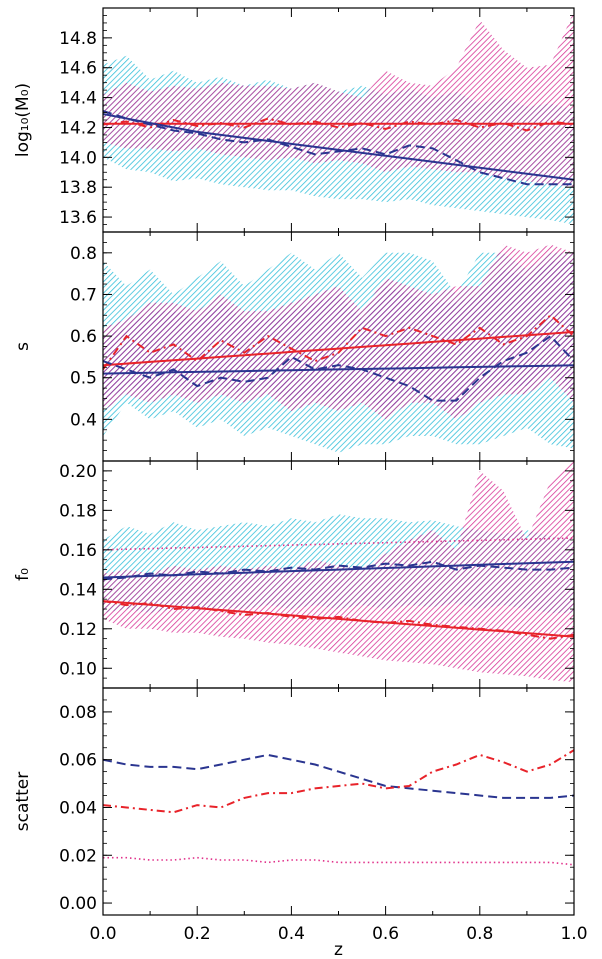 Image resolution: width=602 pixels, height=959 pixels. What do you see at coordinates (78, 128) in the screenshot?
I see `y-tick-label: 14.2` at bounding box center [78, 128].